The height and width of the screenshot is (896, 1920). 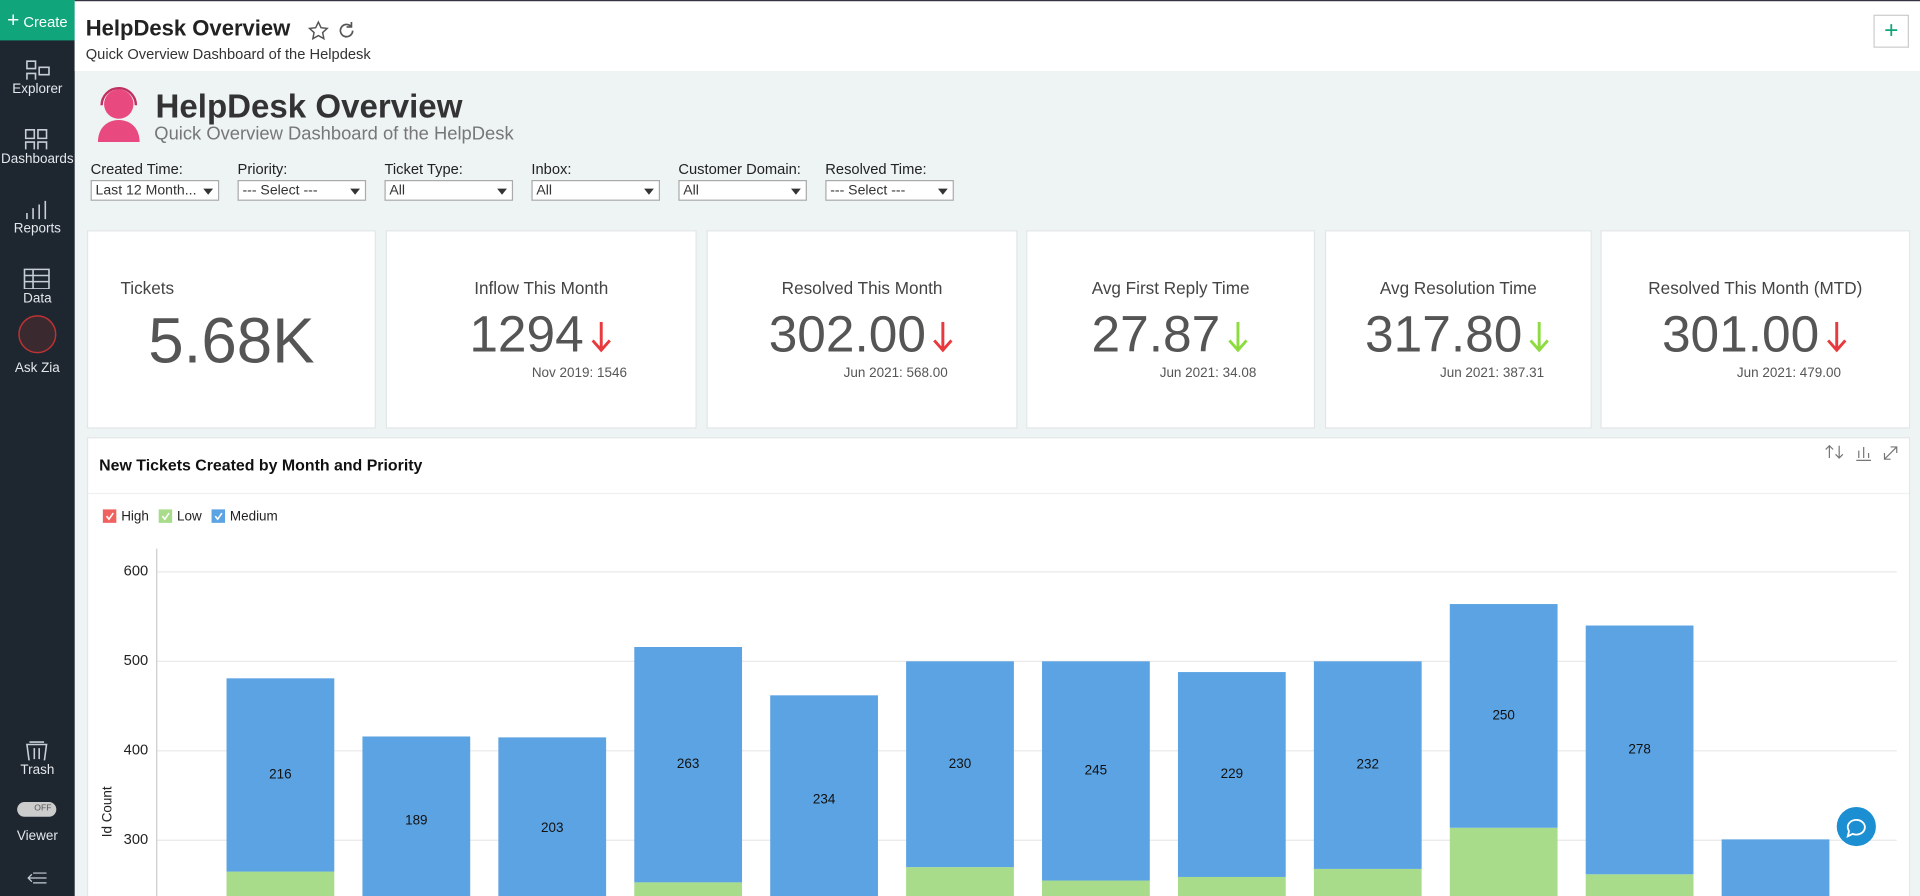 What do you see at coordinates (37, 20) in the screenshot?
I see `create-button: + Create` at bounding box center [37, 20].